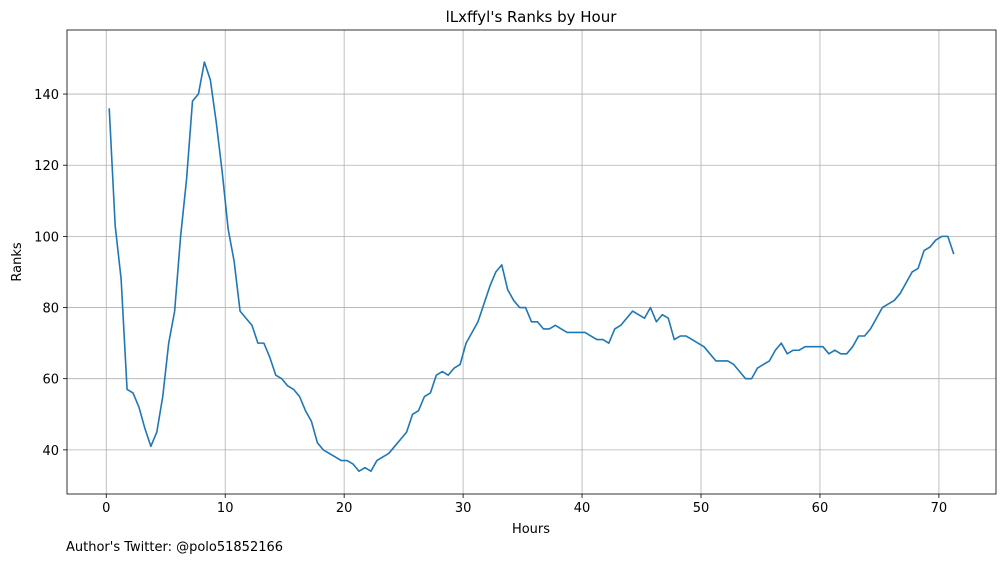 This screenshot has width=1005, height=562. I want to click on y-tick-label: 140, so click(46, 95).